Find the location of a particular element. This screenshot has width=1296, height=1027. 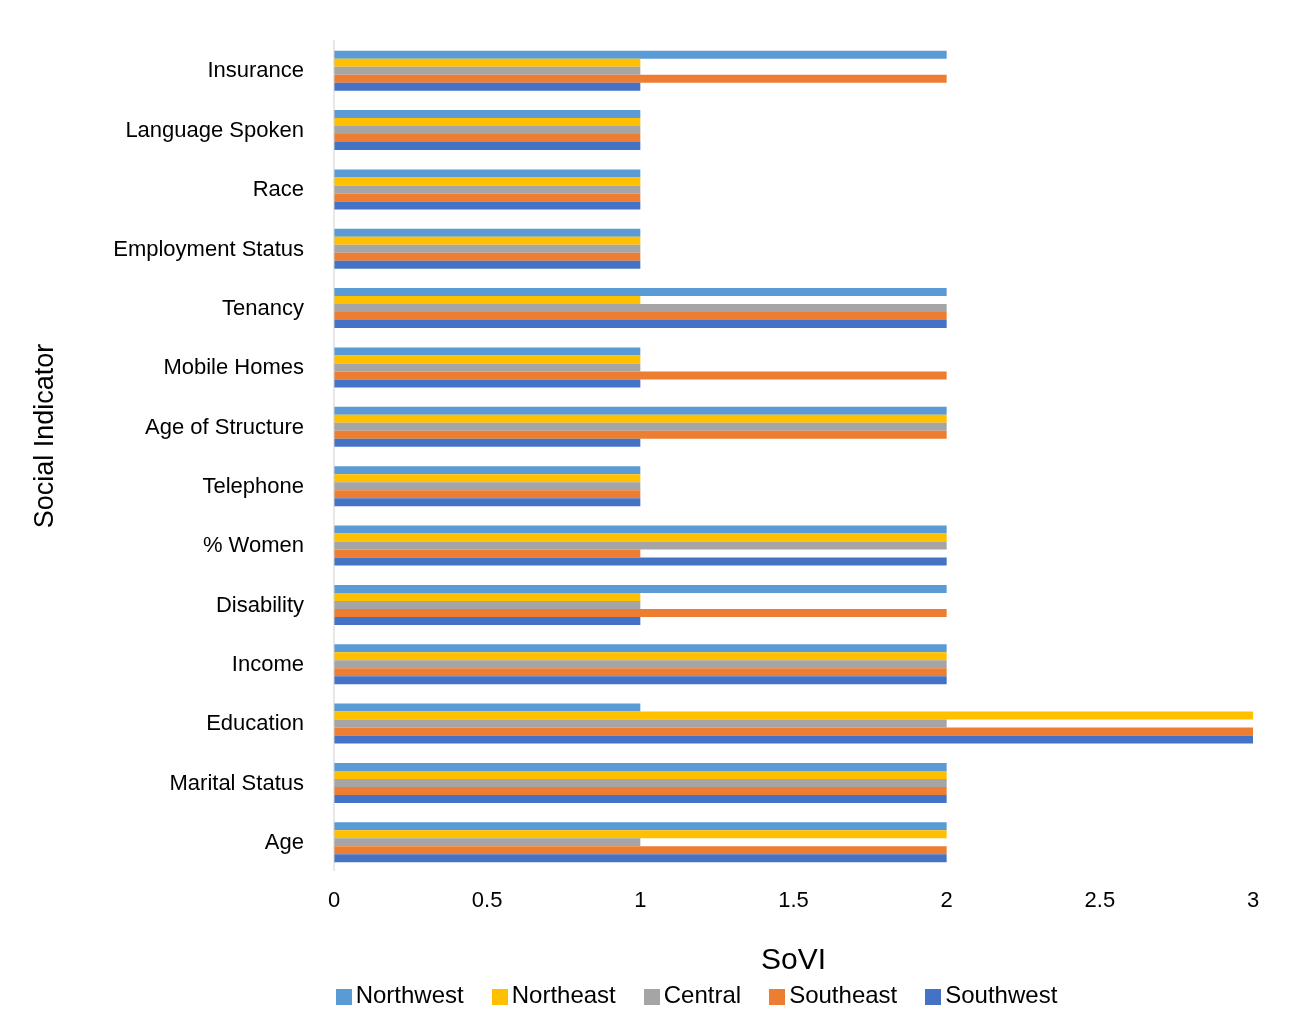

x-axis-title: SoVI is located at coordinates (793, 958).